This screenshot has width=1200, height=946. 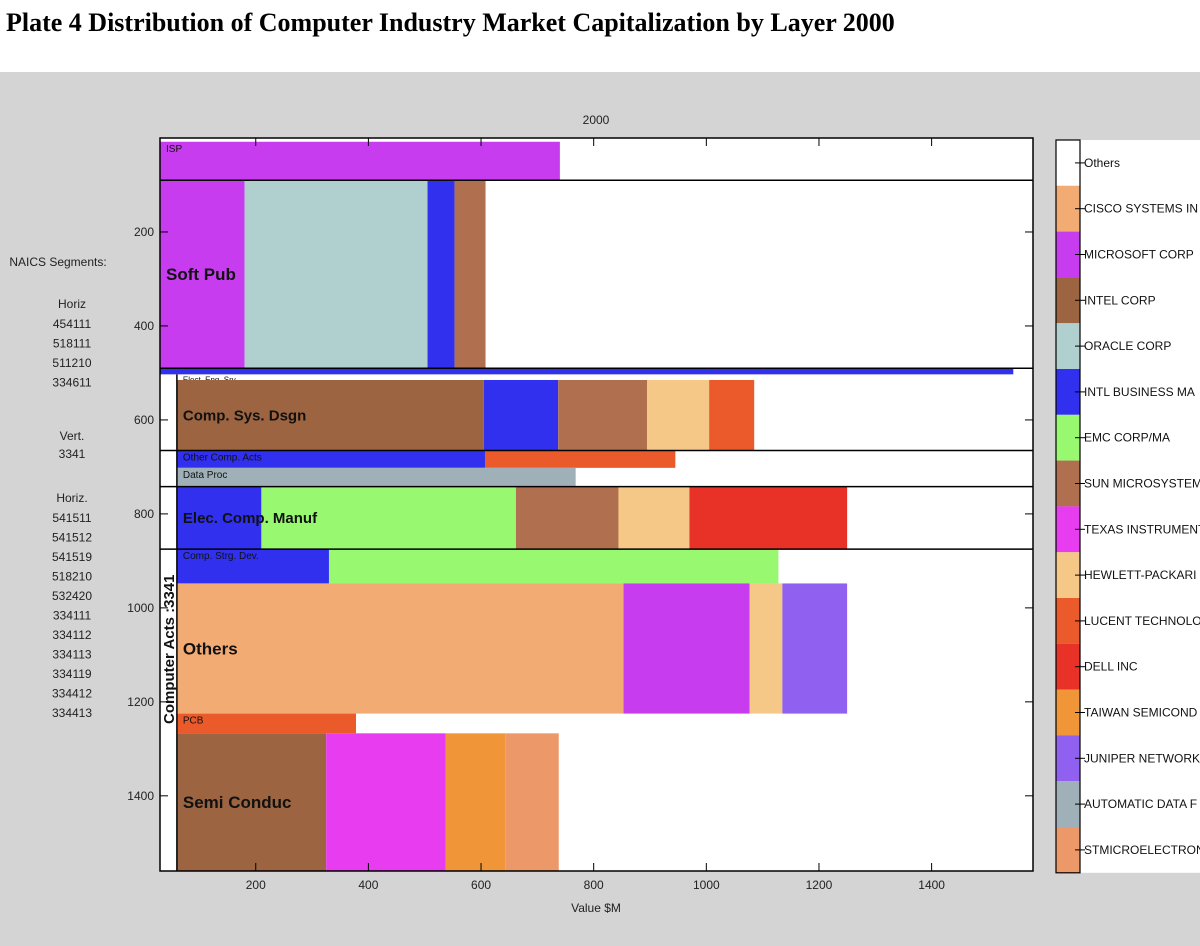 I want to click on naics-code: 532420, so click(x=72, y=596).